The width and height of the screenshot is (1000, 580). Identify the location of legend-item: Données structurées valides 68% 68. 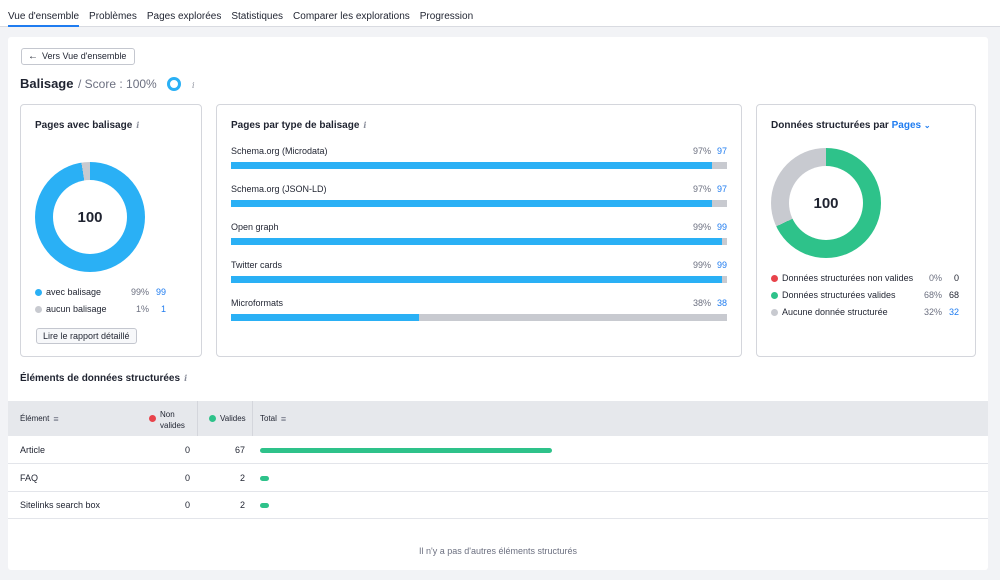
(868, 295).